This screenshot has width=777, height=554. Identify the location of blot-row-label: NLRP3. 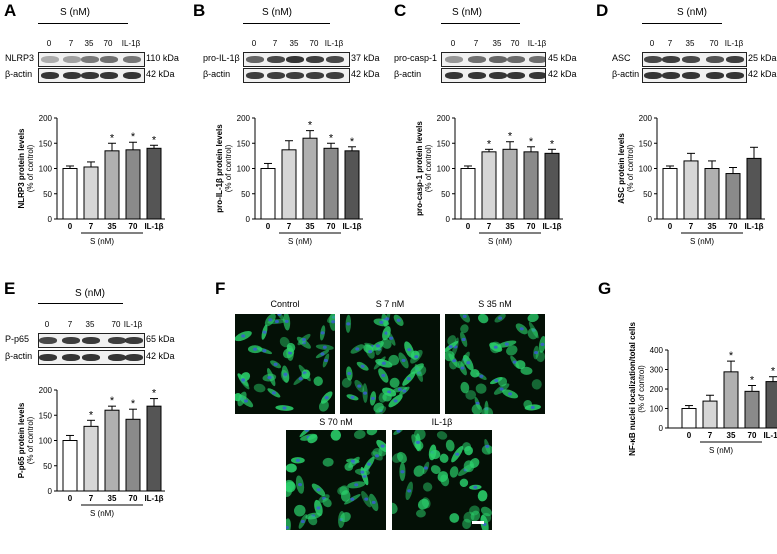
(20, 58).